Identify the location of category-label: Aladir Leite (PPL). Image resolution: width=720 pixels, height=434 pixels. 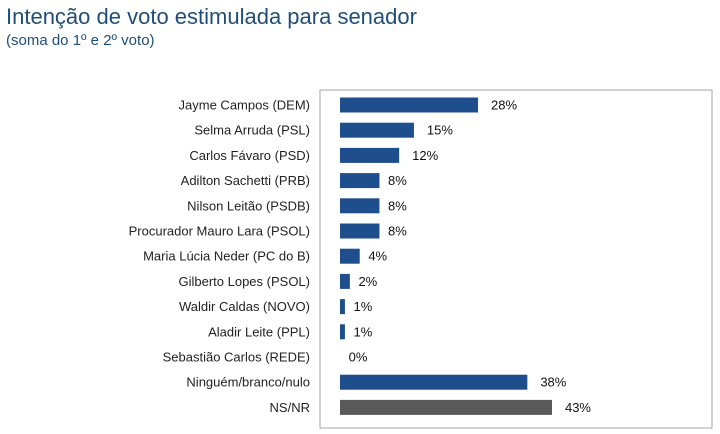
(259, 331).